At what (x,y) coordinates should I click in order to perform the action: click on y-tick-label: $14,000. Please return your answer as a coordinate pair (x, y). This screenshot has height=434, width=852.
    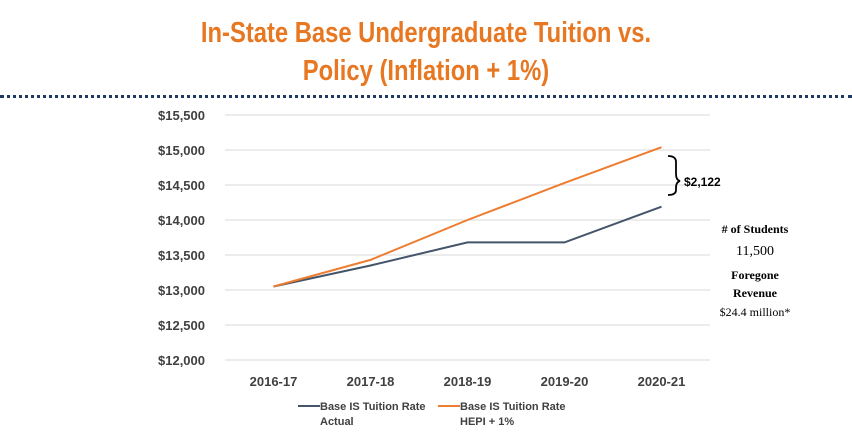
    Looking at the image, I should click on (181, 220).